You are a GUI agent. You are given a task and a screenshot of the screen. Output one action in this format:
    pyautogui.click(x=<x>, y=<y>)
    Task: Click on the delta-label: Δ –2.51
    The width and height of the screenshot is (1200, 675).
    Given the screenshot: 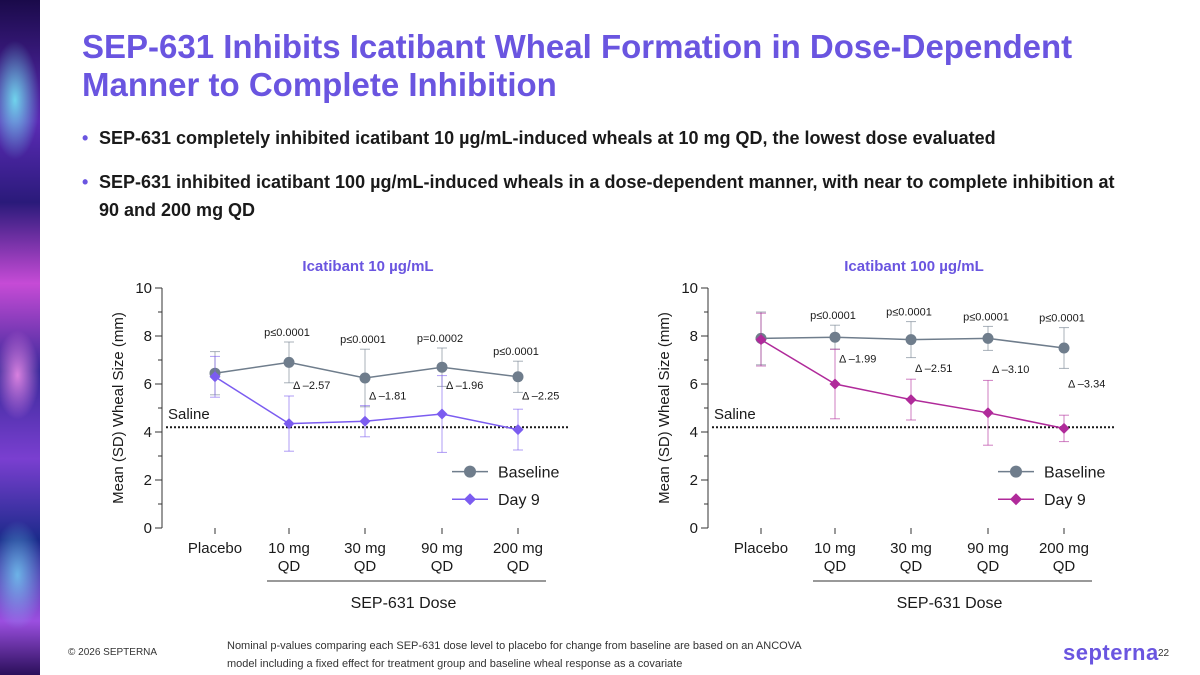 What is the action you would take?
    pyautogui.click(x=933, y=369)
    